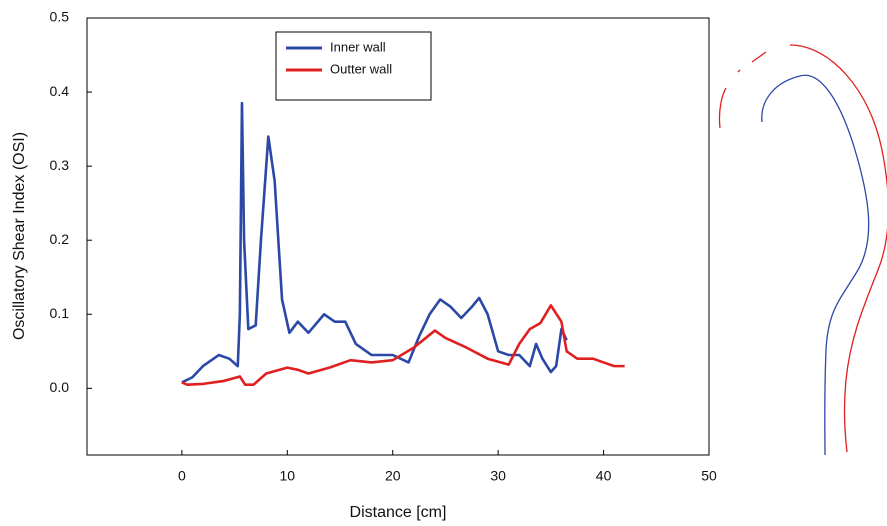 The width and height of the screenshot is (887, 526). Describe the element at coordinates (604, 476) in the screenshot. I see `x-tick-label: 40` at that location.